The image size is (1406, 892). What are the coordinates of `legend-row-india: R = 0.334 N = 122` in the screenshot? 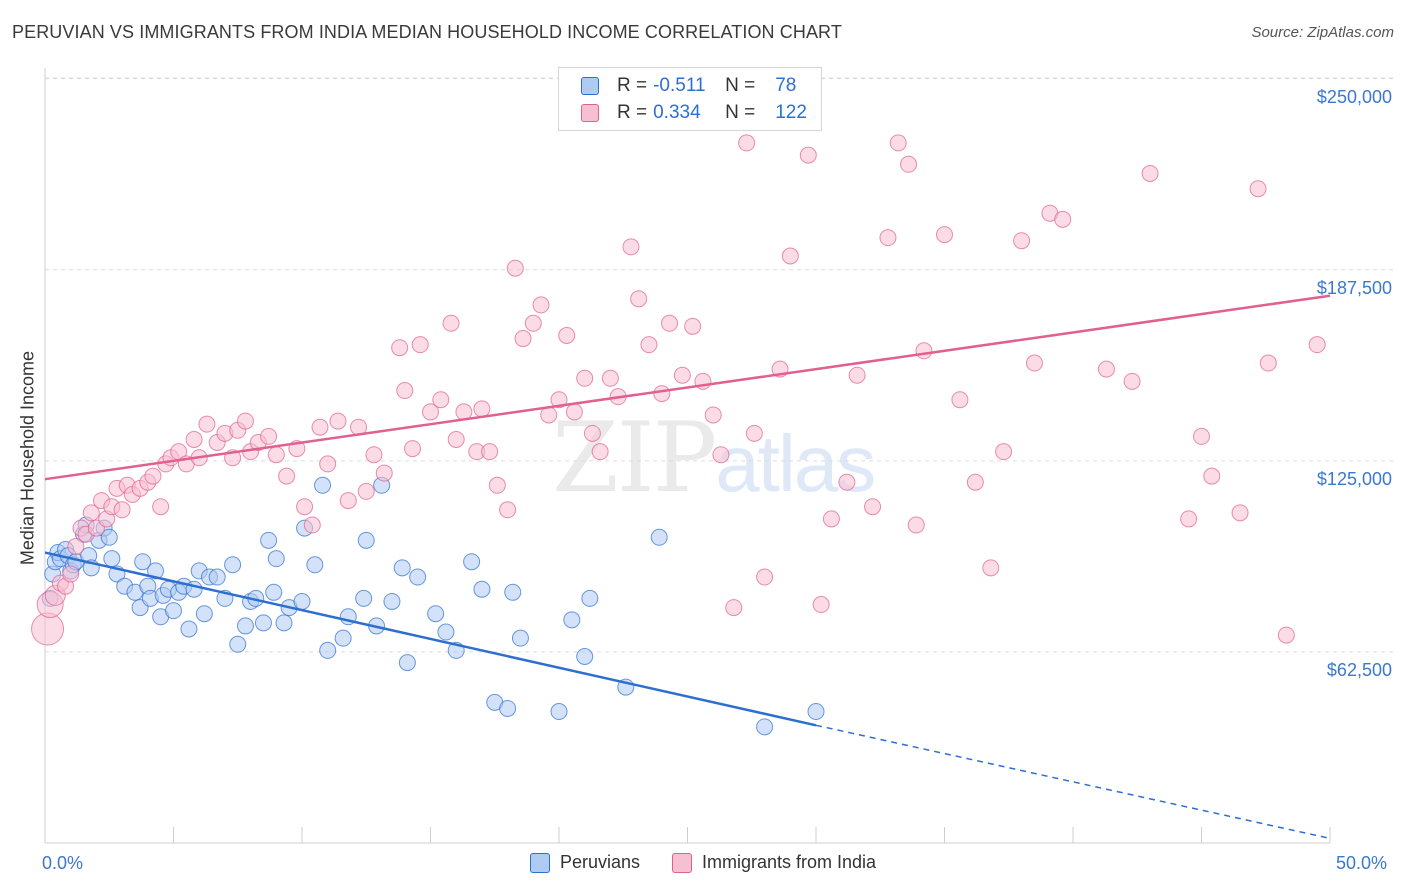 It's located at (694, 113).